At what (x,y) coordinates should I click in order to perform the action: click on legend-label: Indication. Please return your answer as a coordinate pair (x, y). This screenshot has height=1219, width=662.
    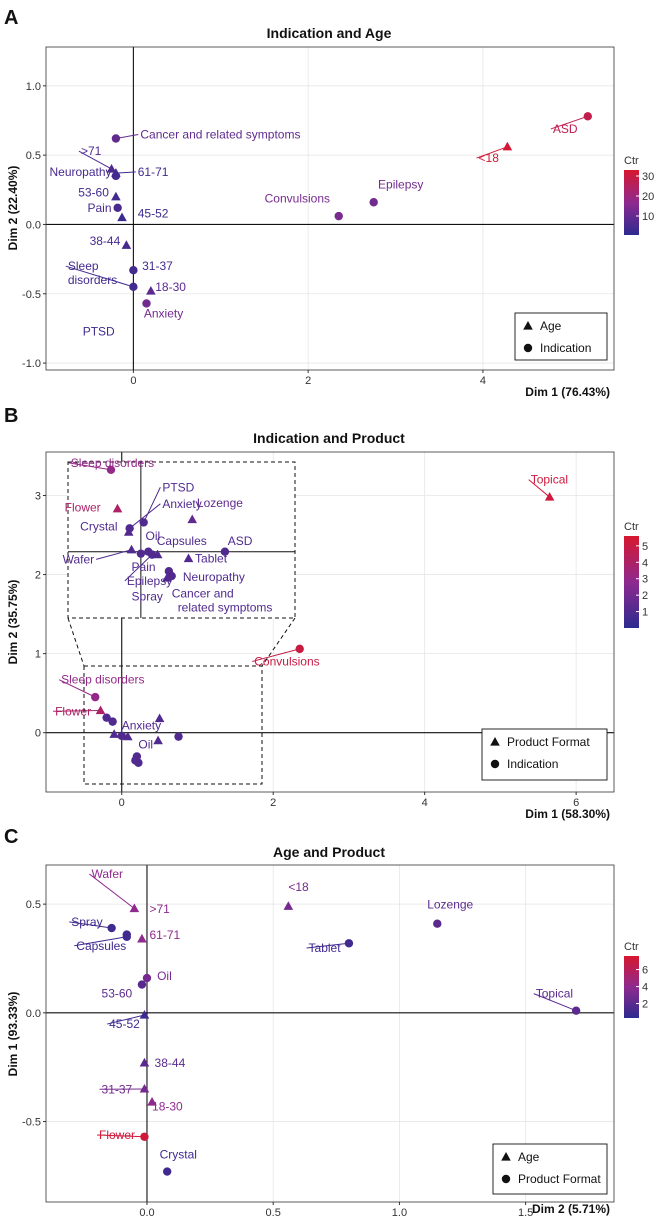
    Looking at the image, I should click on (532, 764).